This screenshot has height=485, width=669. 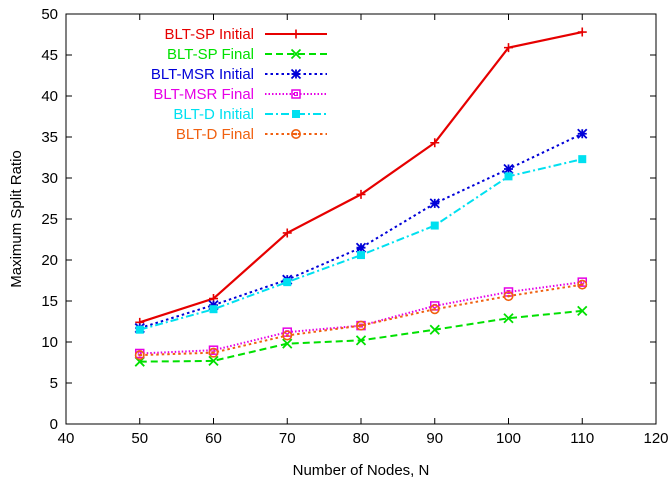 What do you see at coordinates (49, 301) in the screenshot?
I see `y-tick-label: 15` at bounding box center [49, 301].